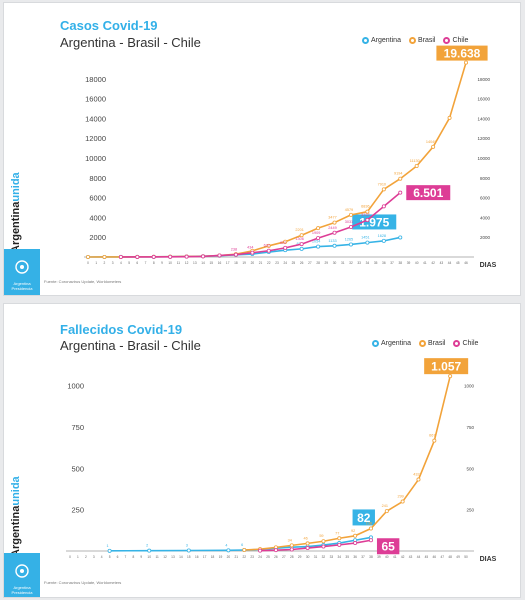 The width and height of the screenshot is (525, 600). Describe the element at coordinates (415, 161) in the screenshot. I see `data-label-brasil: 11130` at that location.